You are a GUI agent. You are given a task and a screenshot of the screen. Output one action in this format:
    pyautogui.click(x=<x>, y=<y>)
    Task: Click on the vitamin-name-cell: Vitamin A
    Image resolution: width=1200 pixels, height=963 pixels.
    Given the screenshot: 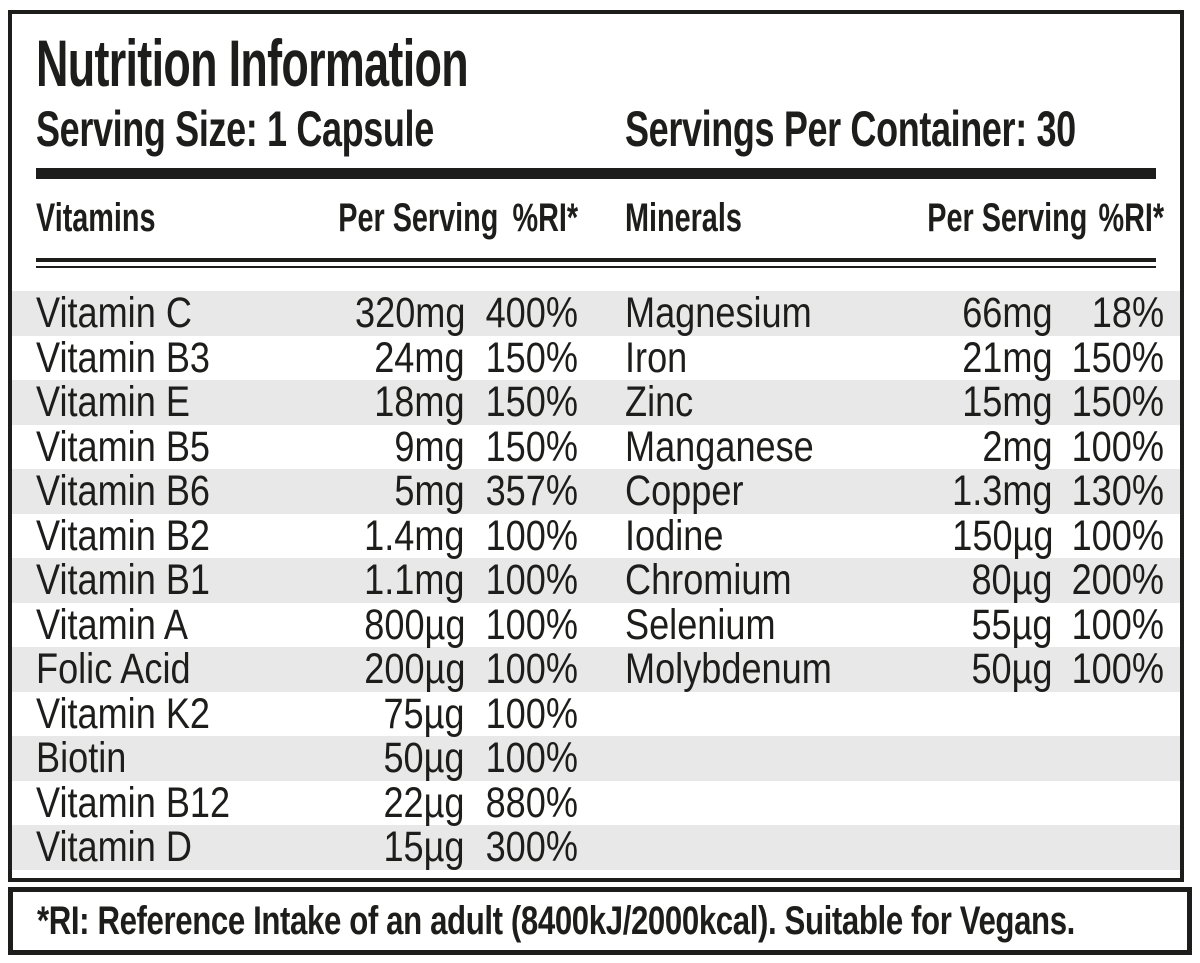 What is the action you would take?
    pyautogui.click(x=112, y=624)
    